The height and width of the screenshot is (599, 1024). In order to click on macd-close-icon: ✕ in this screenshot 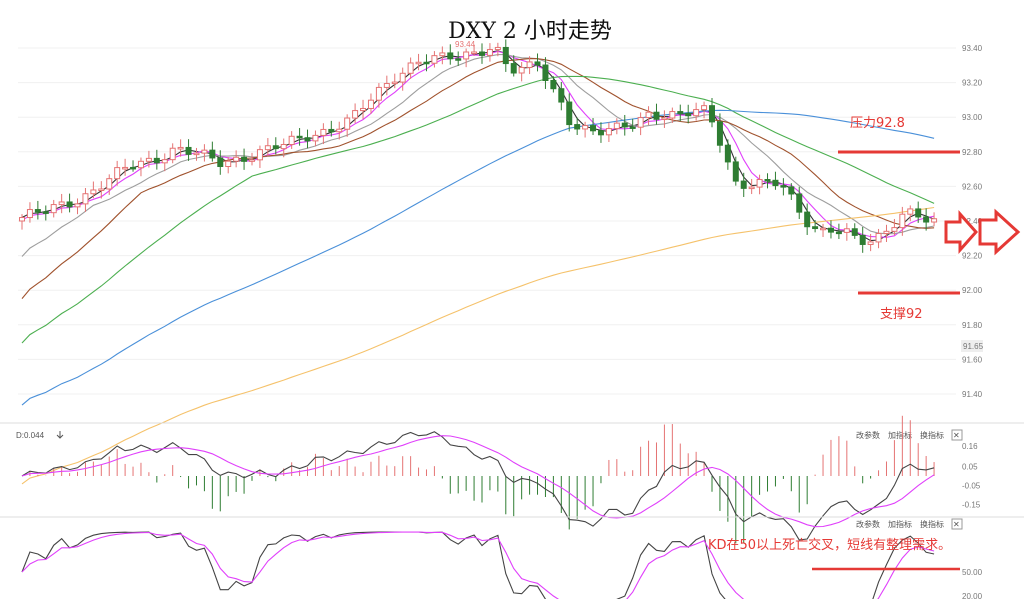, I will do `click(956, 435)`.